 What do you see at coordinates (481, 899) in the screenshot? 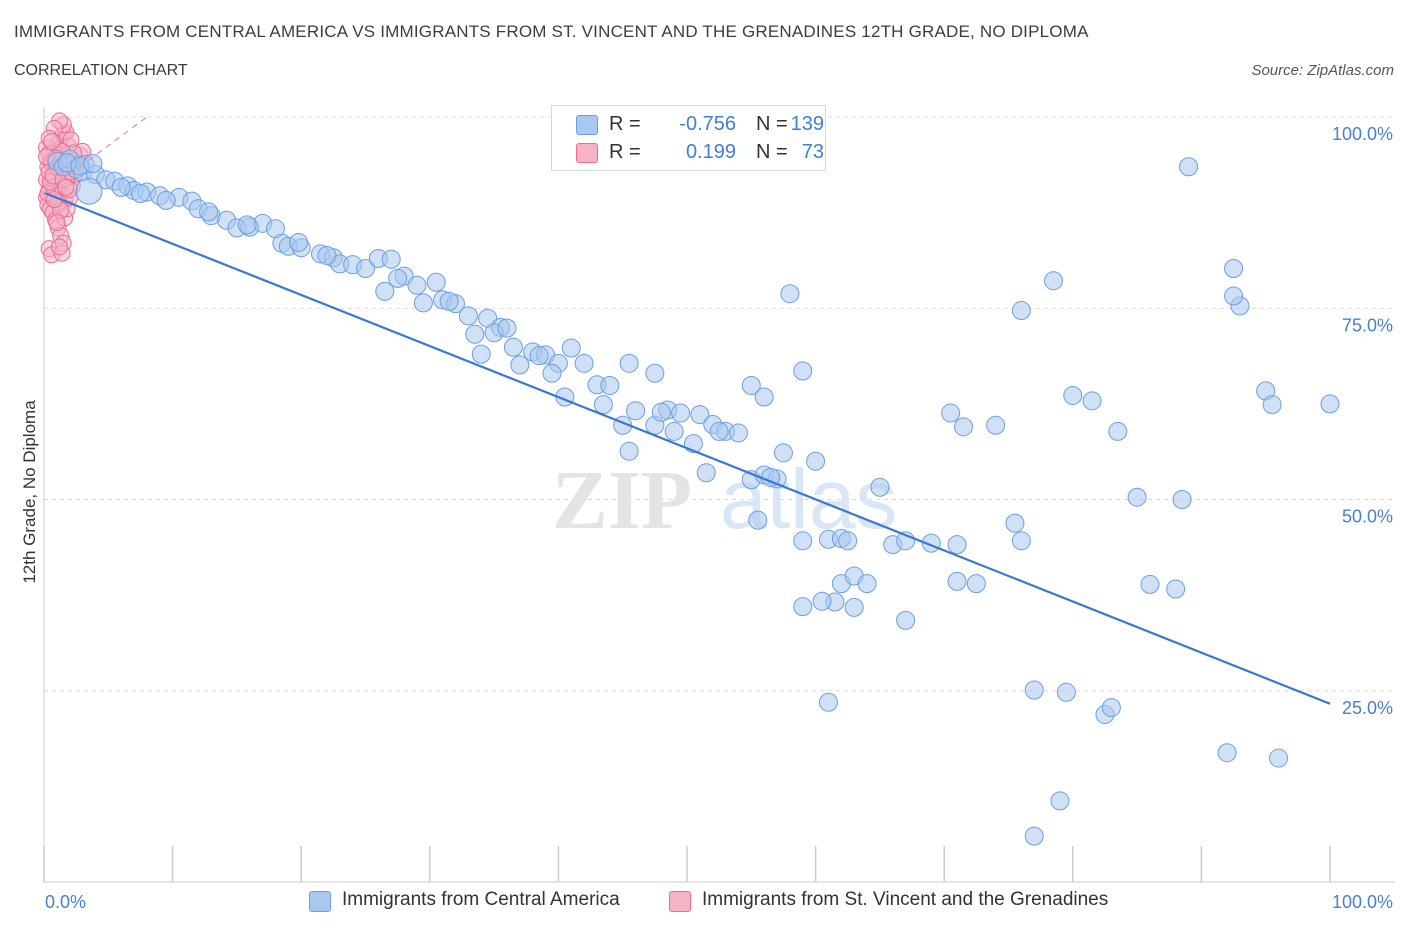
I see `bottom-legend-label-blue: Immigrants from Central America` at bounding box center [481, 899].